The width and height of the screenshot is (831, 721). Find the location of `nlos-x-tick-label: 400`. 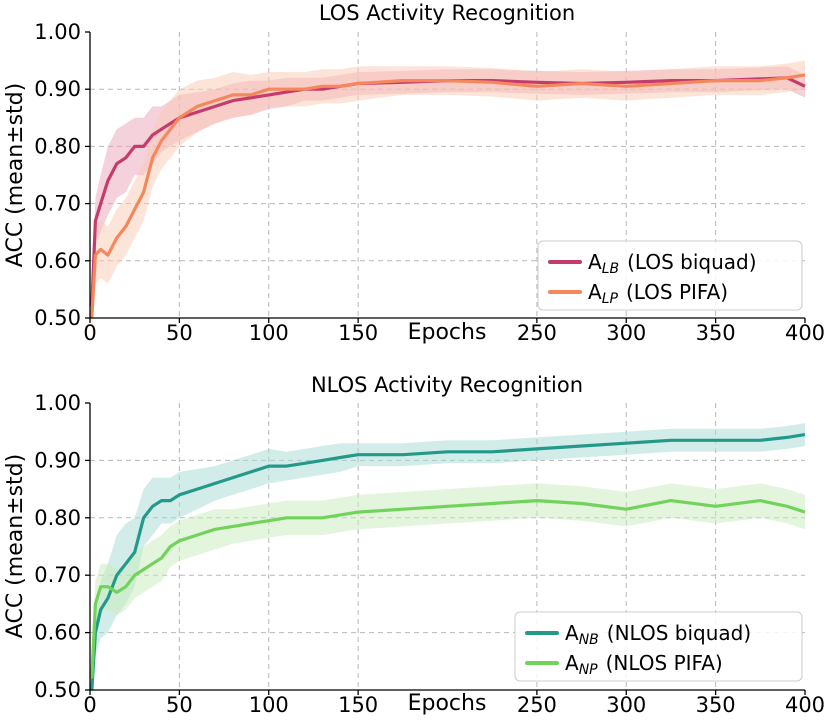

nlos-x-tick-label: 400 is located at coordinates (805, 705).